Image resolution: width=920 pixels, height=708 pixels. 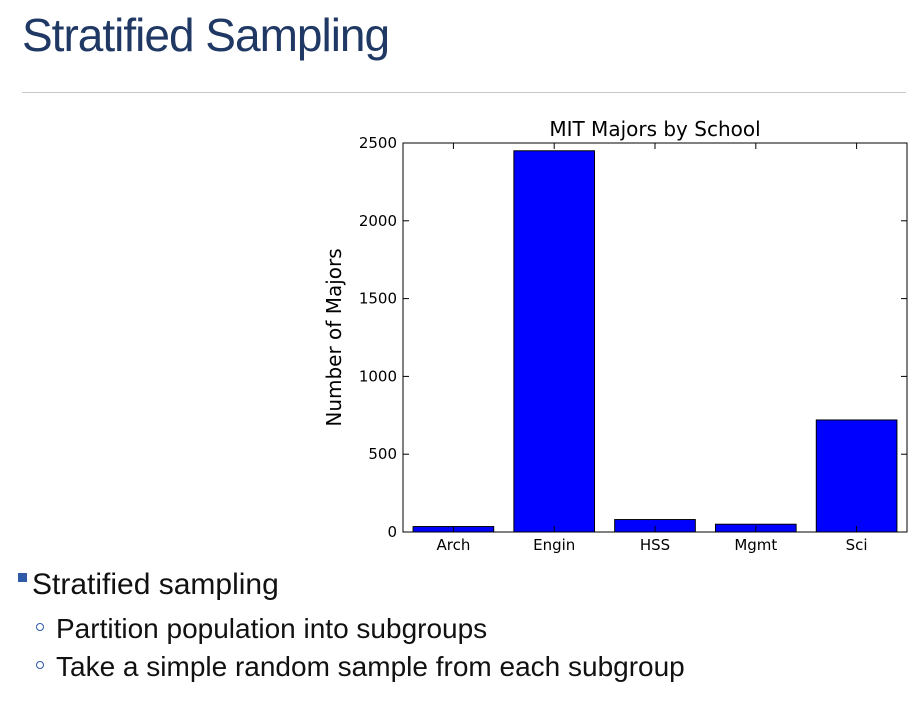 What do you see at coordinates (378, 376) in the screenshot?
I see `y-tick-label: 1000` at bounding box center [378, 376].